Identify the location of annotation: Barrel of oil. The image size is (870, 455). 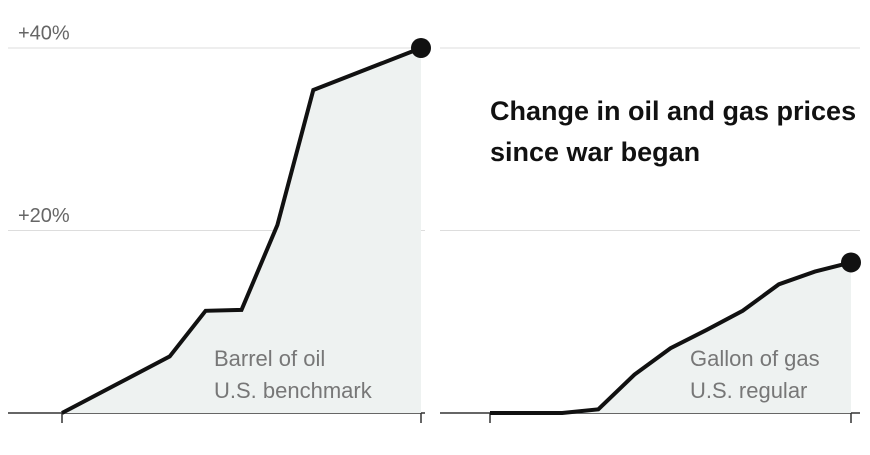
(269, 358).